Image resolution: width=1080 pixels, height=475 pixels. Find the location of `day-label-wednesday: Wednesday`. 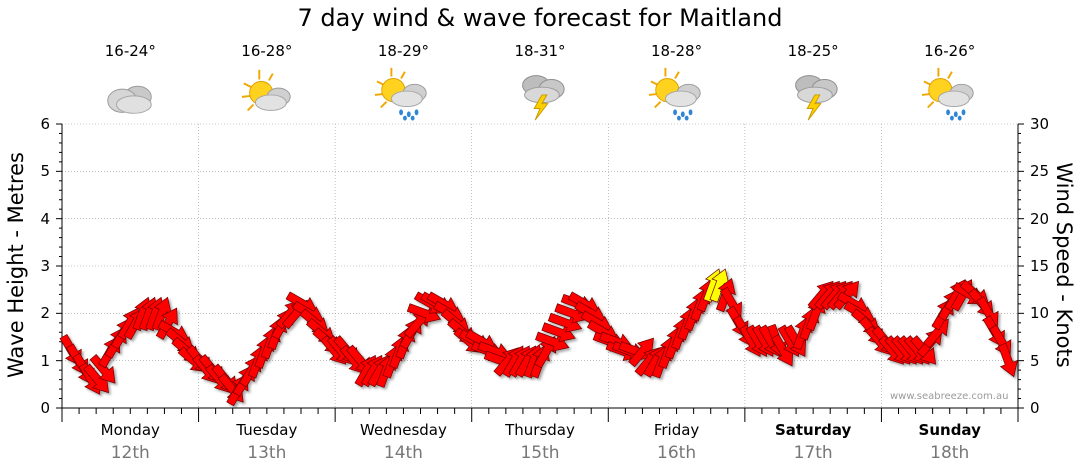

day-label-wednesday: Wednesday is located at coordinates (403, 430).